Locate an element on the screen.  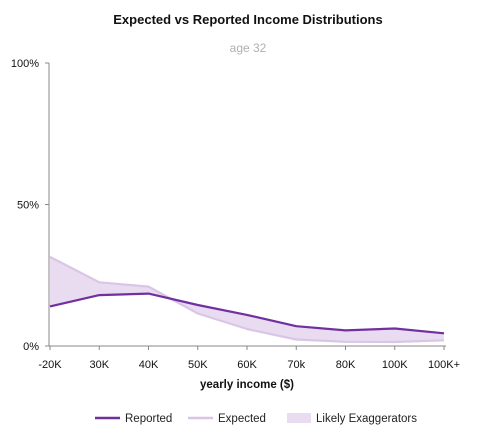
x-tick-label: 50K is located at coordinates (198, 365).